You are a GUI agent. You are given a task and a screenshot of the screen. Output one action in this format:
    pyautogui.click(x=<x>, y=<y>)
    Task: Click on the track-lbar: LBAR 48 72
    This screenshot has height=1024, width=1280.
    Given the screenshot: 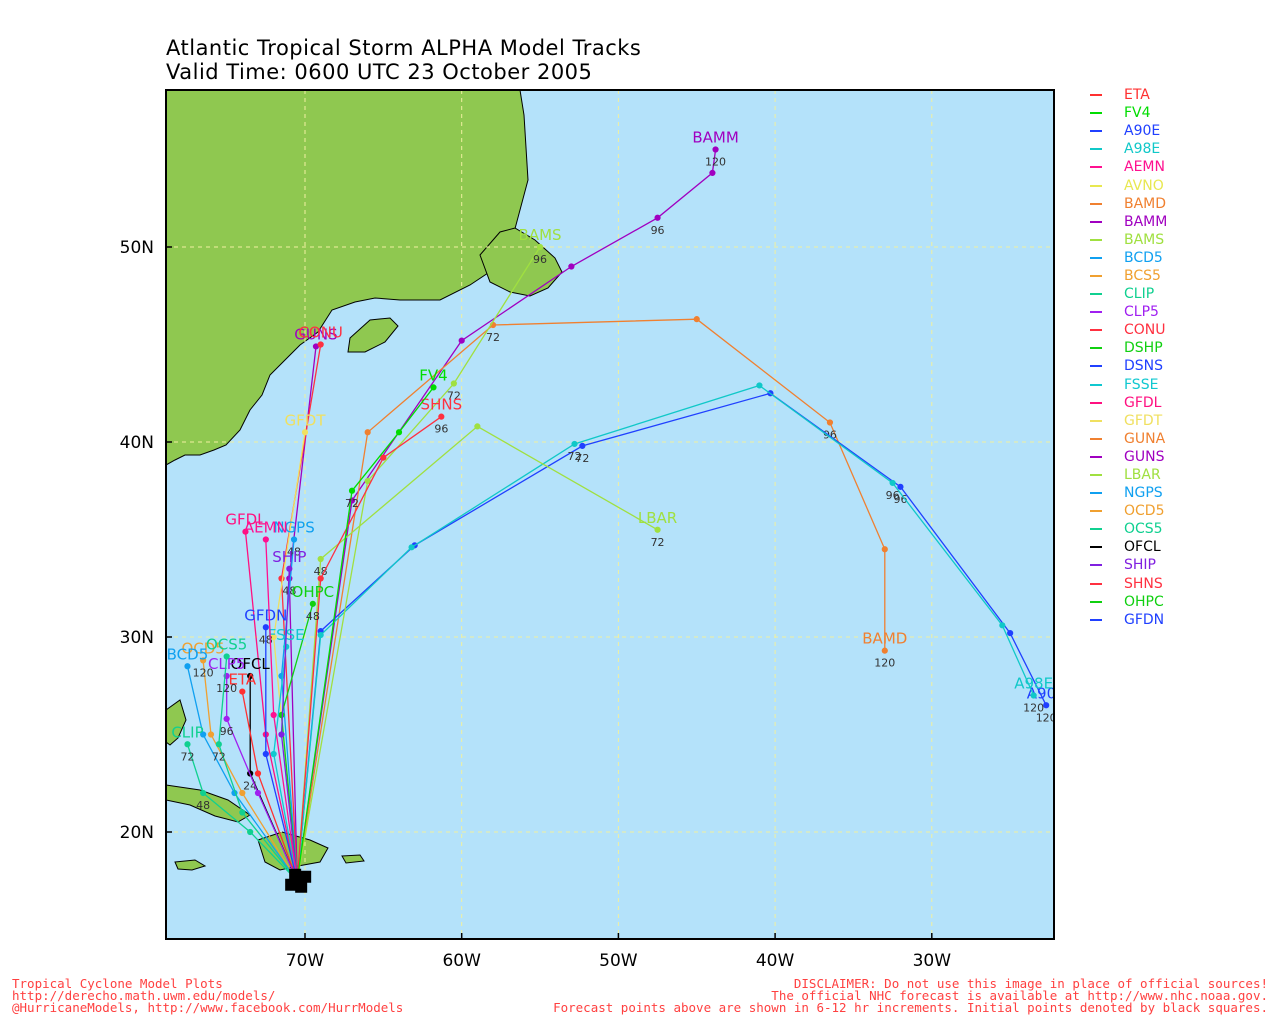 What is the action you would take?
    pyautogui.click(x=486, y=652)
    